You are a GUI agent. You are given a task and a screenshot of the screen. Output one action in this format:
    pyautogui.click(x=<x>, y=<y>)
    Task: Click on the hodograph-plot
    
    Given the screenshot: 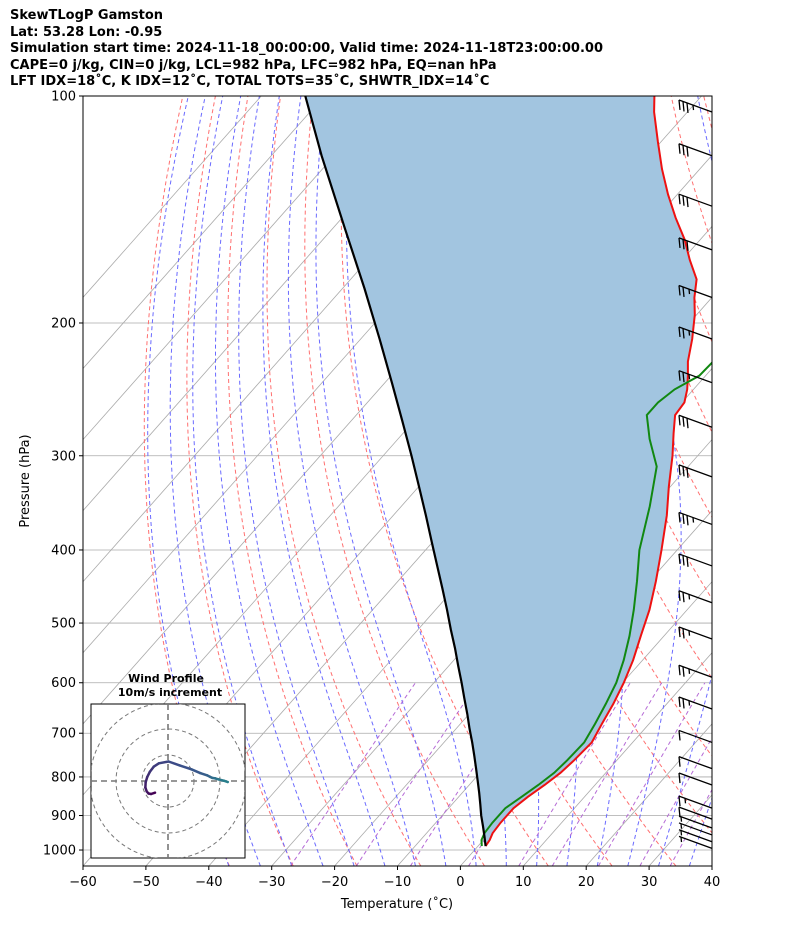 What is the action you would take?
    pyautogui.click(x=168, y=781)
    